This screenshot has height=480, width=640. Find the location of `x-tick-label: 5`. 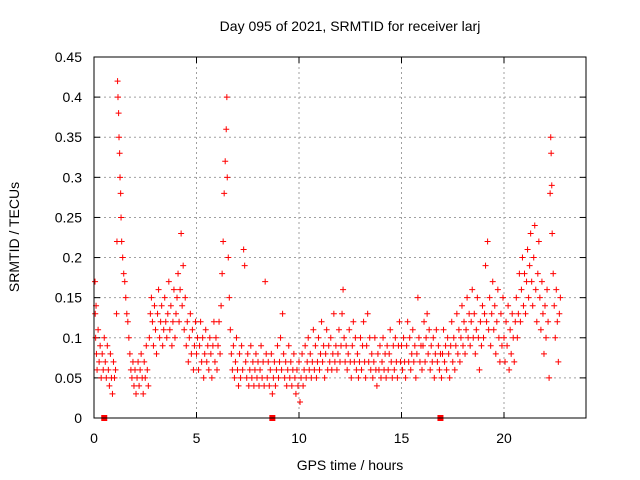

x-tick-label: 5 is located at coordinates (197, 438).